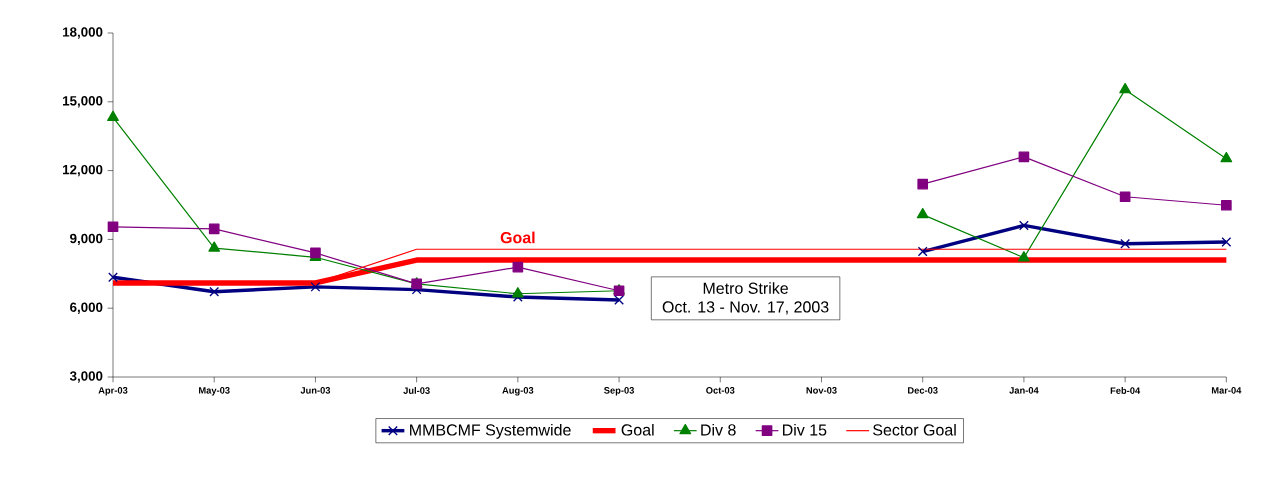  I want to click on legend-label: MMBCMF Systemwide, so click(490, 431).